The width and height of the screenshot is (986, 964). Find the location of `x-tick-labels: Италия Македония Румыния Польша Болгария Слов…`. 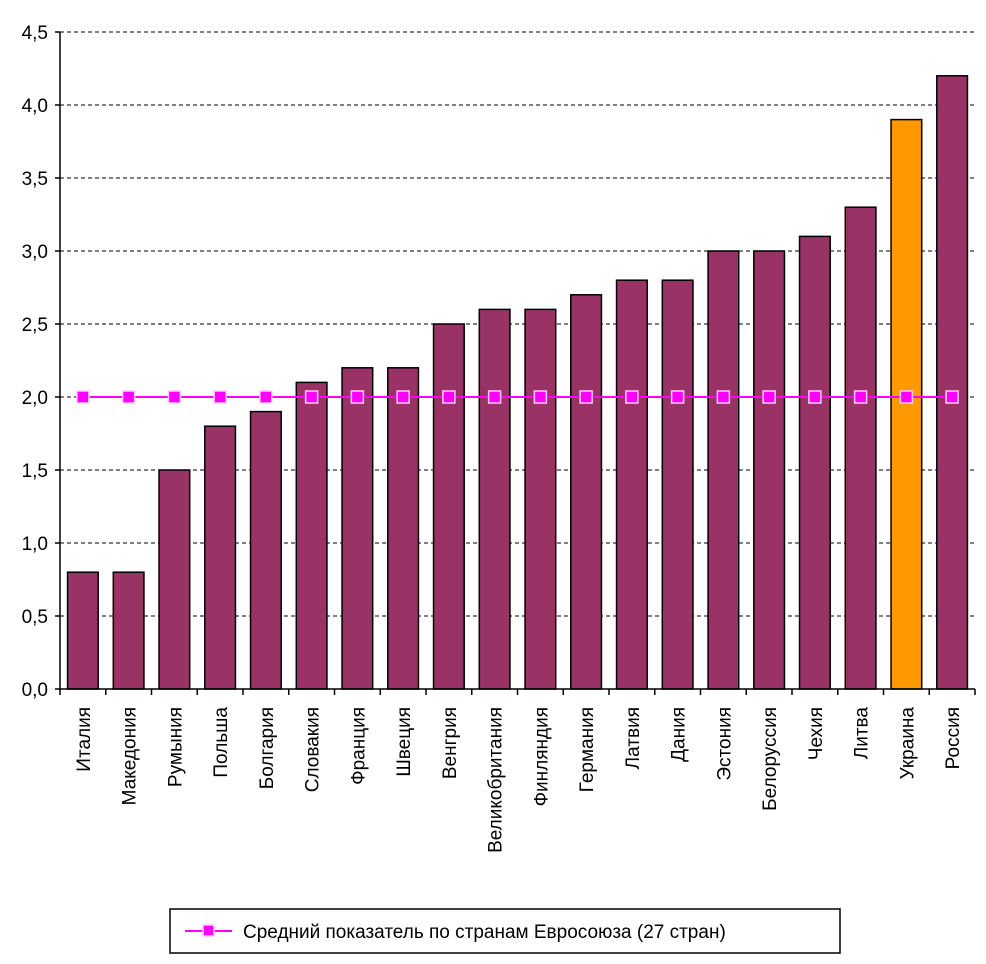

x-tick-labels: Италия Македония Румыния Польша Болгария Слов… is located at coordinates (519, 780).